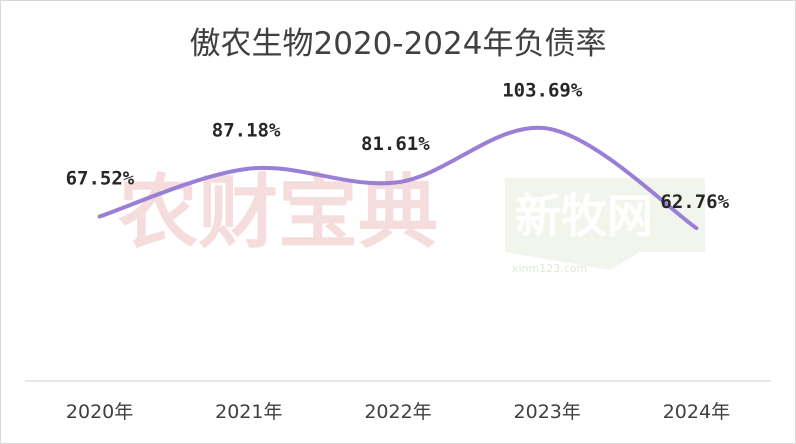  What do you see at coordinates (100, 179) in the screenshot?
I see `data-label-1: 67.52%` at bounding box center [100, 179].